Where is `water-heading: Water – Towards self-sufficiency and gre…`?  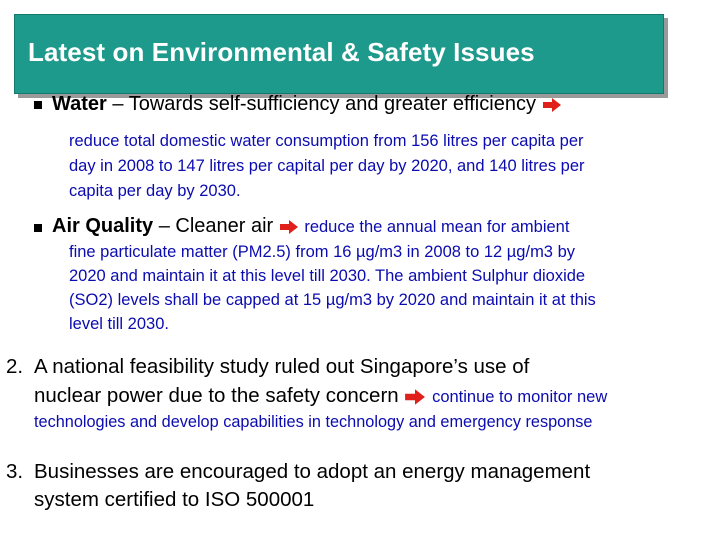
water-heading: Water – Towards self-sufficiency and gre… is located at coordinates (307, 104).